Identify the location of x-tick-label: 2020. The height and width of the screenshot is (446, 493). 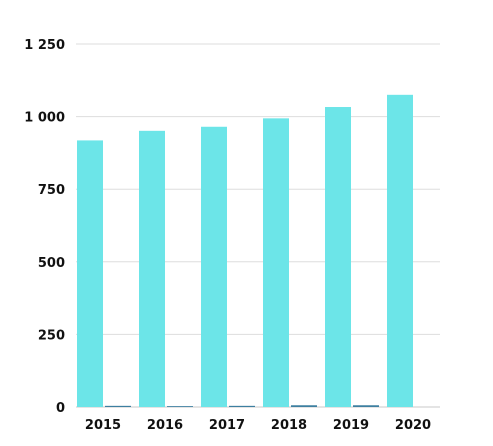
(413, 425).